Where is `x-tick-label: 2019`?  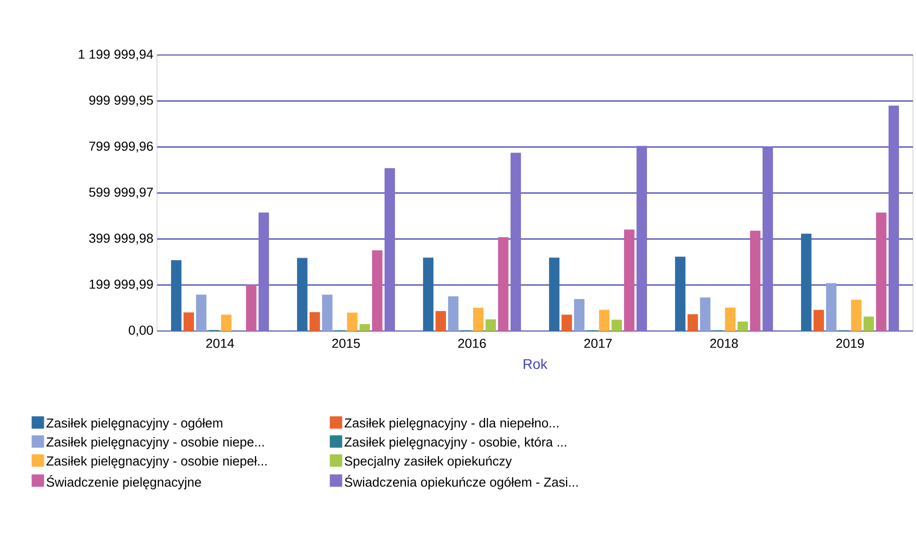 x-tick-label: 2019 is located at coordinates (850, 343).